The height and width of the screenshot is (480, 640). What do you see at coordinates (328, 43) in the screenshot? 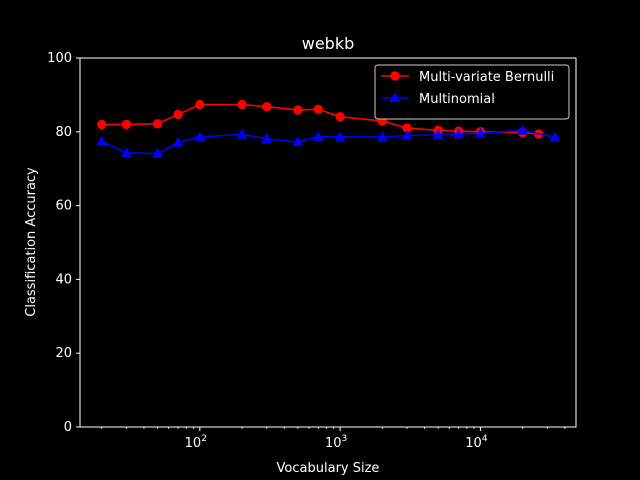
I see `chart-title: webkb` at bounding box center [328, 43].